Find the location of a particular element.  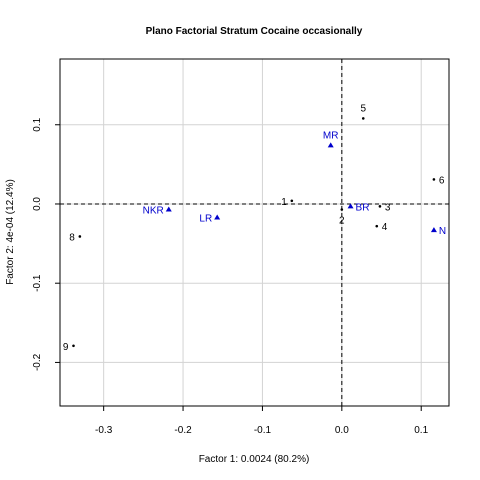

point-label: 6 is located at coordinates (442, 180).